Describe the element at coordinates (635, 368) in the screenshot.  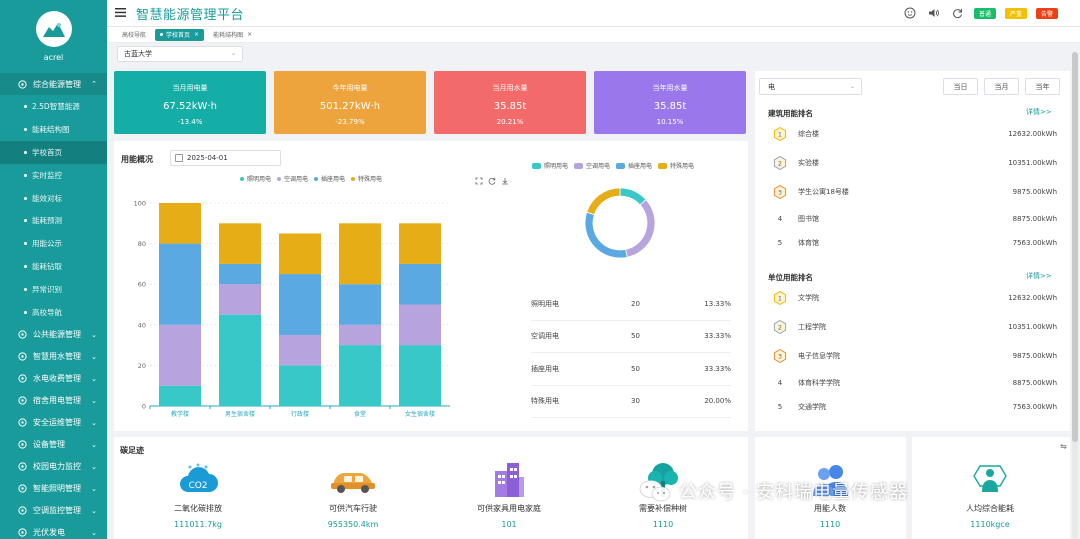
I see `ratio-value: 50` at that location.